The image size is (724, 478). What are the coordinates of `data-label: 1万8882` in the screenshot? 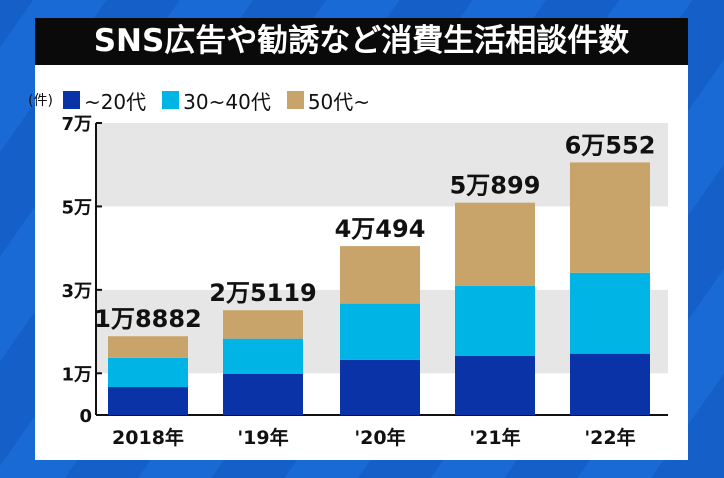 It's located at (148, 319).